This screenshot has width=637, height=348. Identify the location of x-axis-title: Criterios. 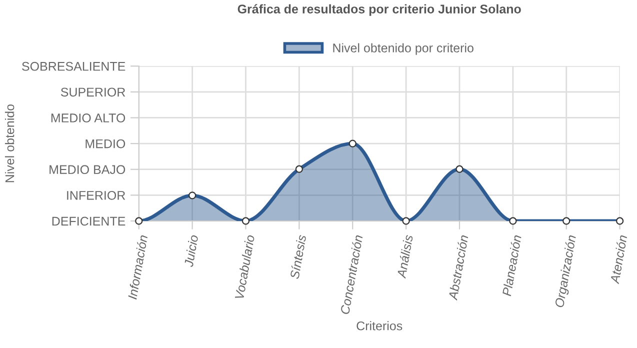
(379, 325).